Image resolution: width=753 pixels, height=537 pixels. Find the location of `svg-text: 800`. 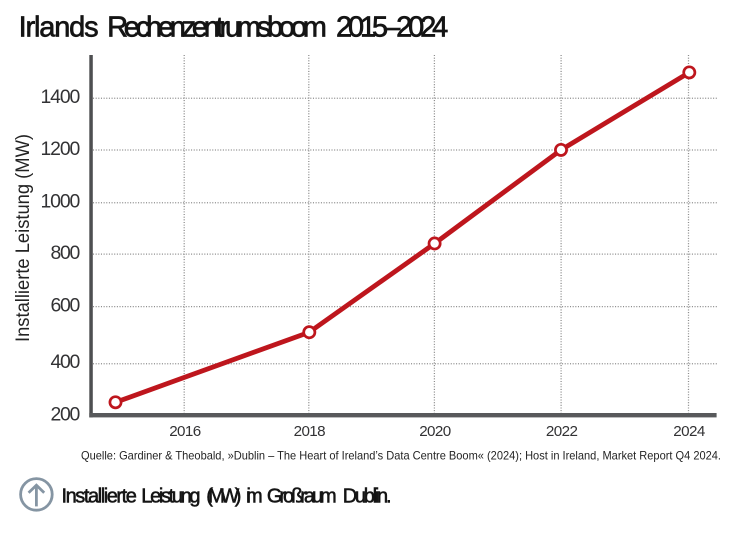

svg-text: 800 is located at coordinates (66, 253).